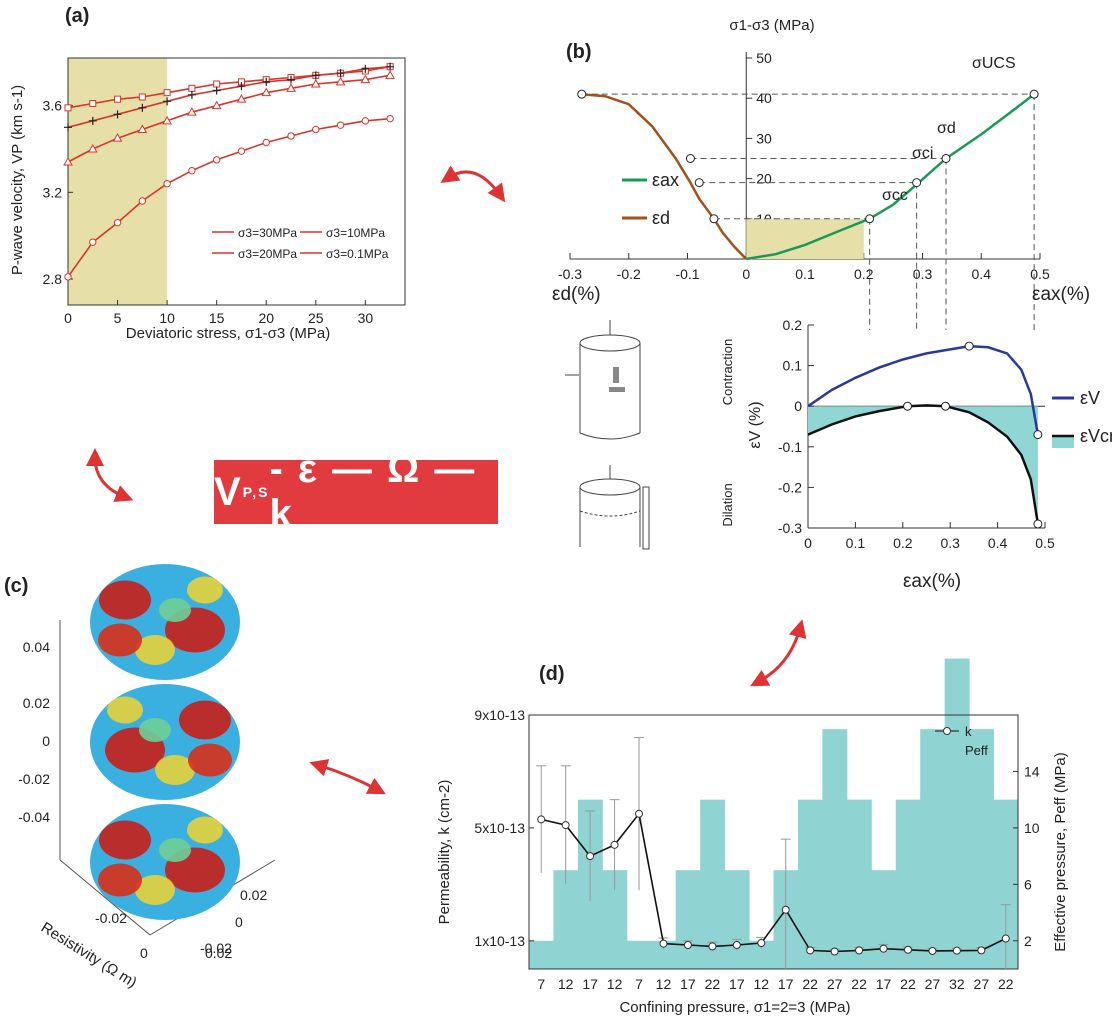 This screenshot has height=1022, width=1112. What do you see at coordinates (764, 138) in the screenshot?
I see `b-upper-ytick-label: 30` at bounding box center [764, 138].